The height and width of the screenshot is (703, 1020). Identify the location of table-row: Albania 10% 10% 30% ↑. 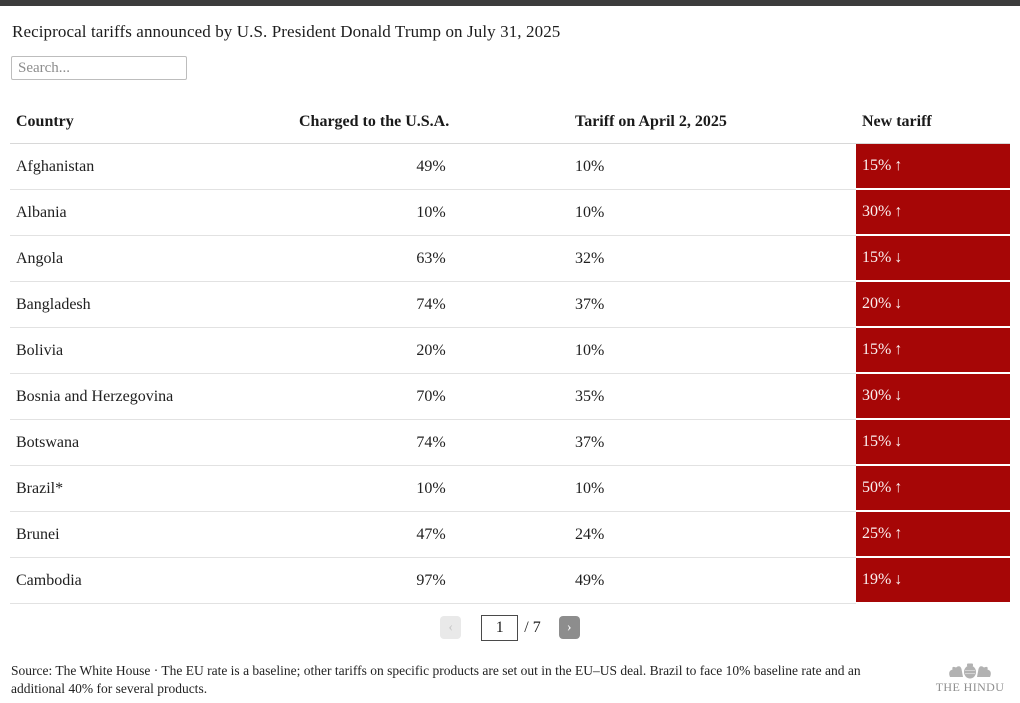
(510, 213).